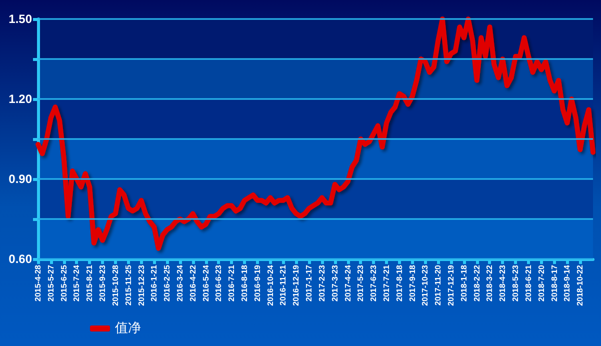 The width and height of the screenshot is (601, 346). What do you see at coordinates (257, 283) in the screenshot?
I see `x-tick-label: 2016-9-19` at bounding box center [257, 283].